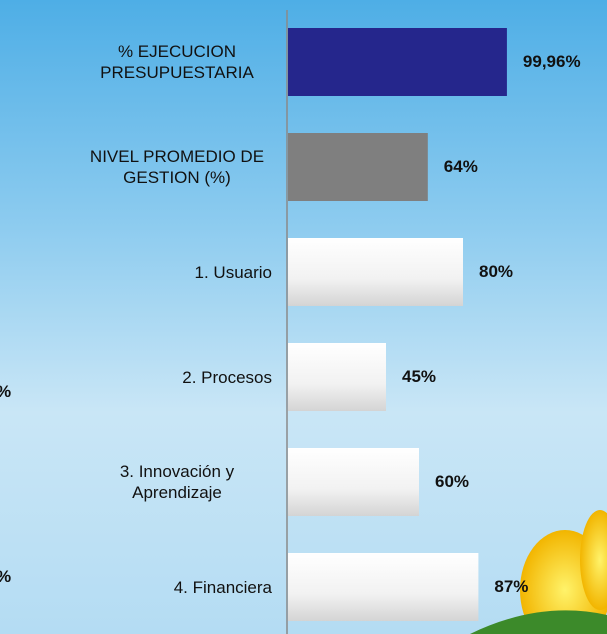  I want to click on category-label: 4. Financiera, so click(172, 587).